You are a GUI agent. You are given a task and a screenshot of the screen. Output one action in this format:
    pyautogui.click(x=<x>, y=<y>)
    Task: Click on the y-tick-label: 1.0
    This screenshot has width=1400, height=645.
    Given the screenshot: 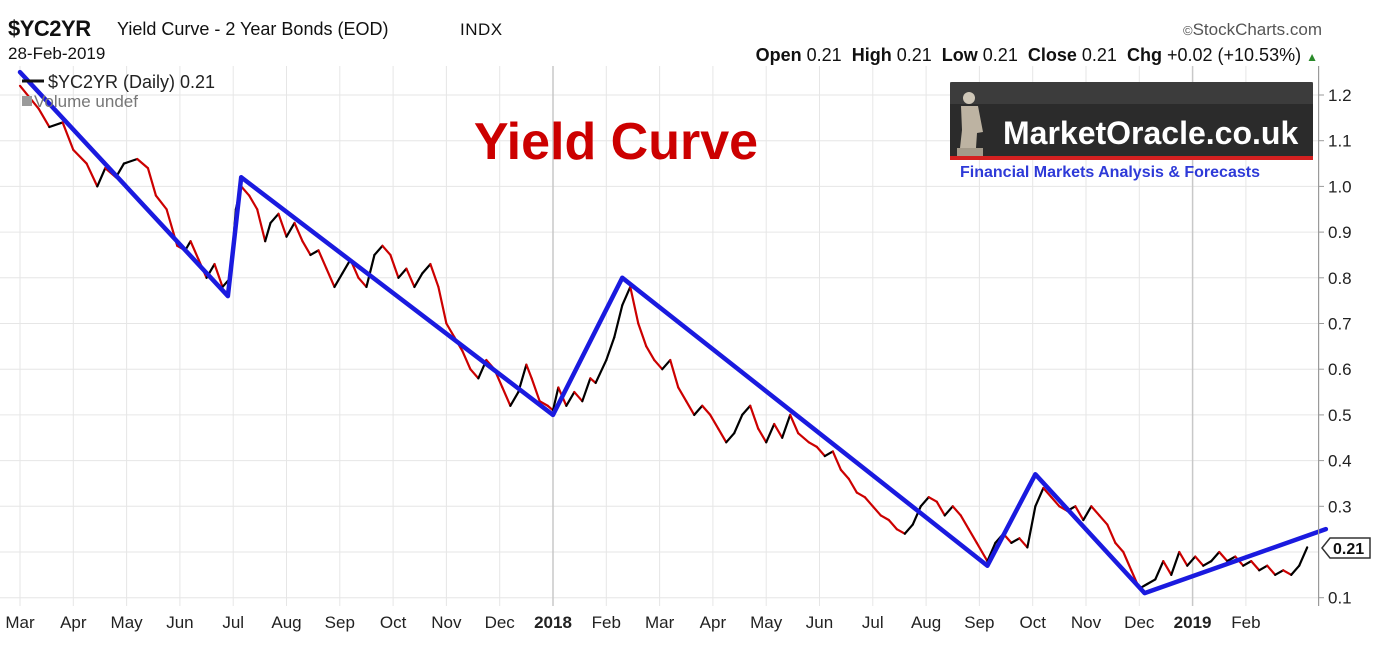 What is the action you would take?
    pyautogui.click(x=1340, y=186)
    